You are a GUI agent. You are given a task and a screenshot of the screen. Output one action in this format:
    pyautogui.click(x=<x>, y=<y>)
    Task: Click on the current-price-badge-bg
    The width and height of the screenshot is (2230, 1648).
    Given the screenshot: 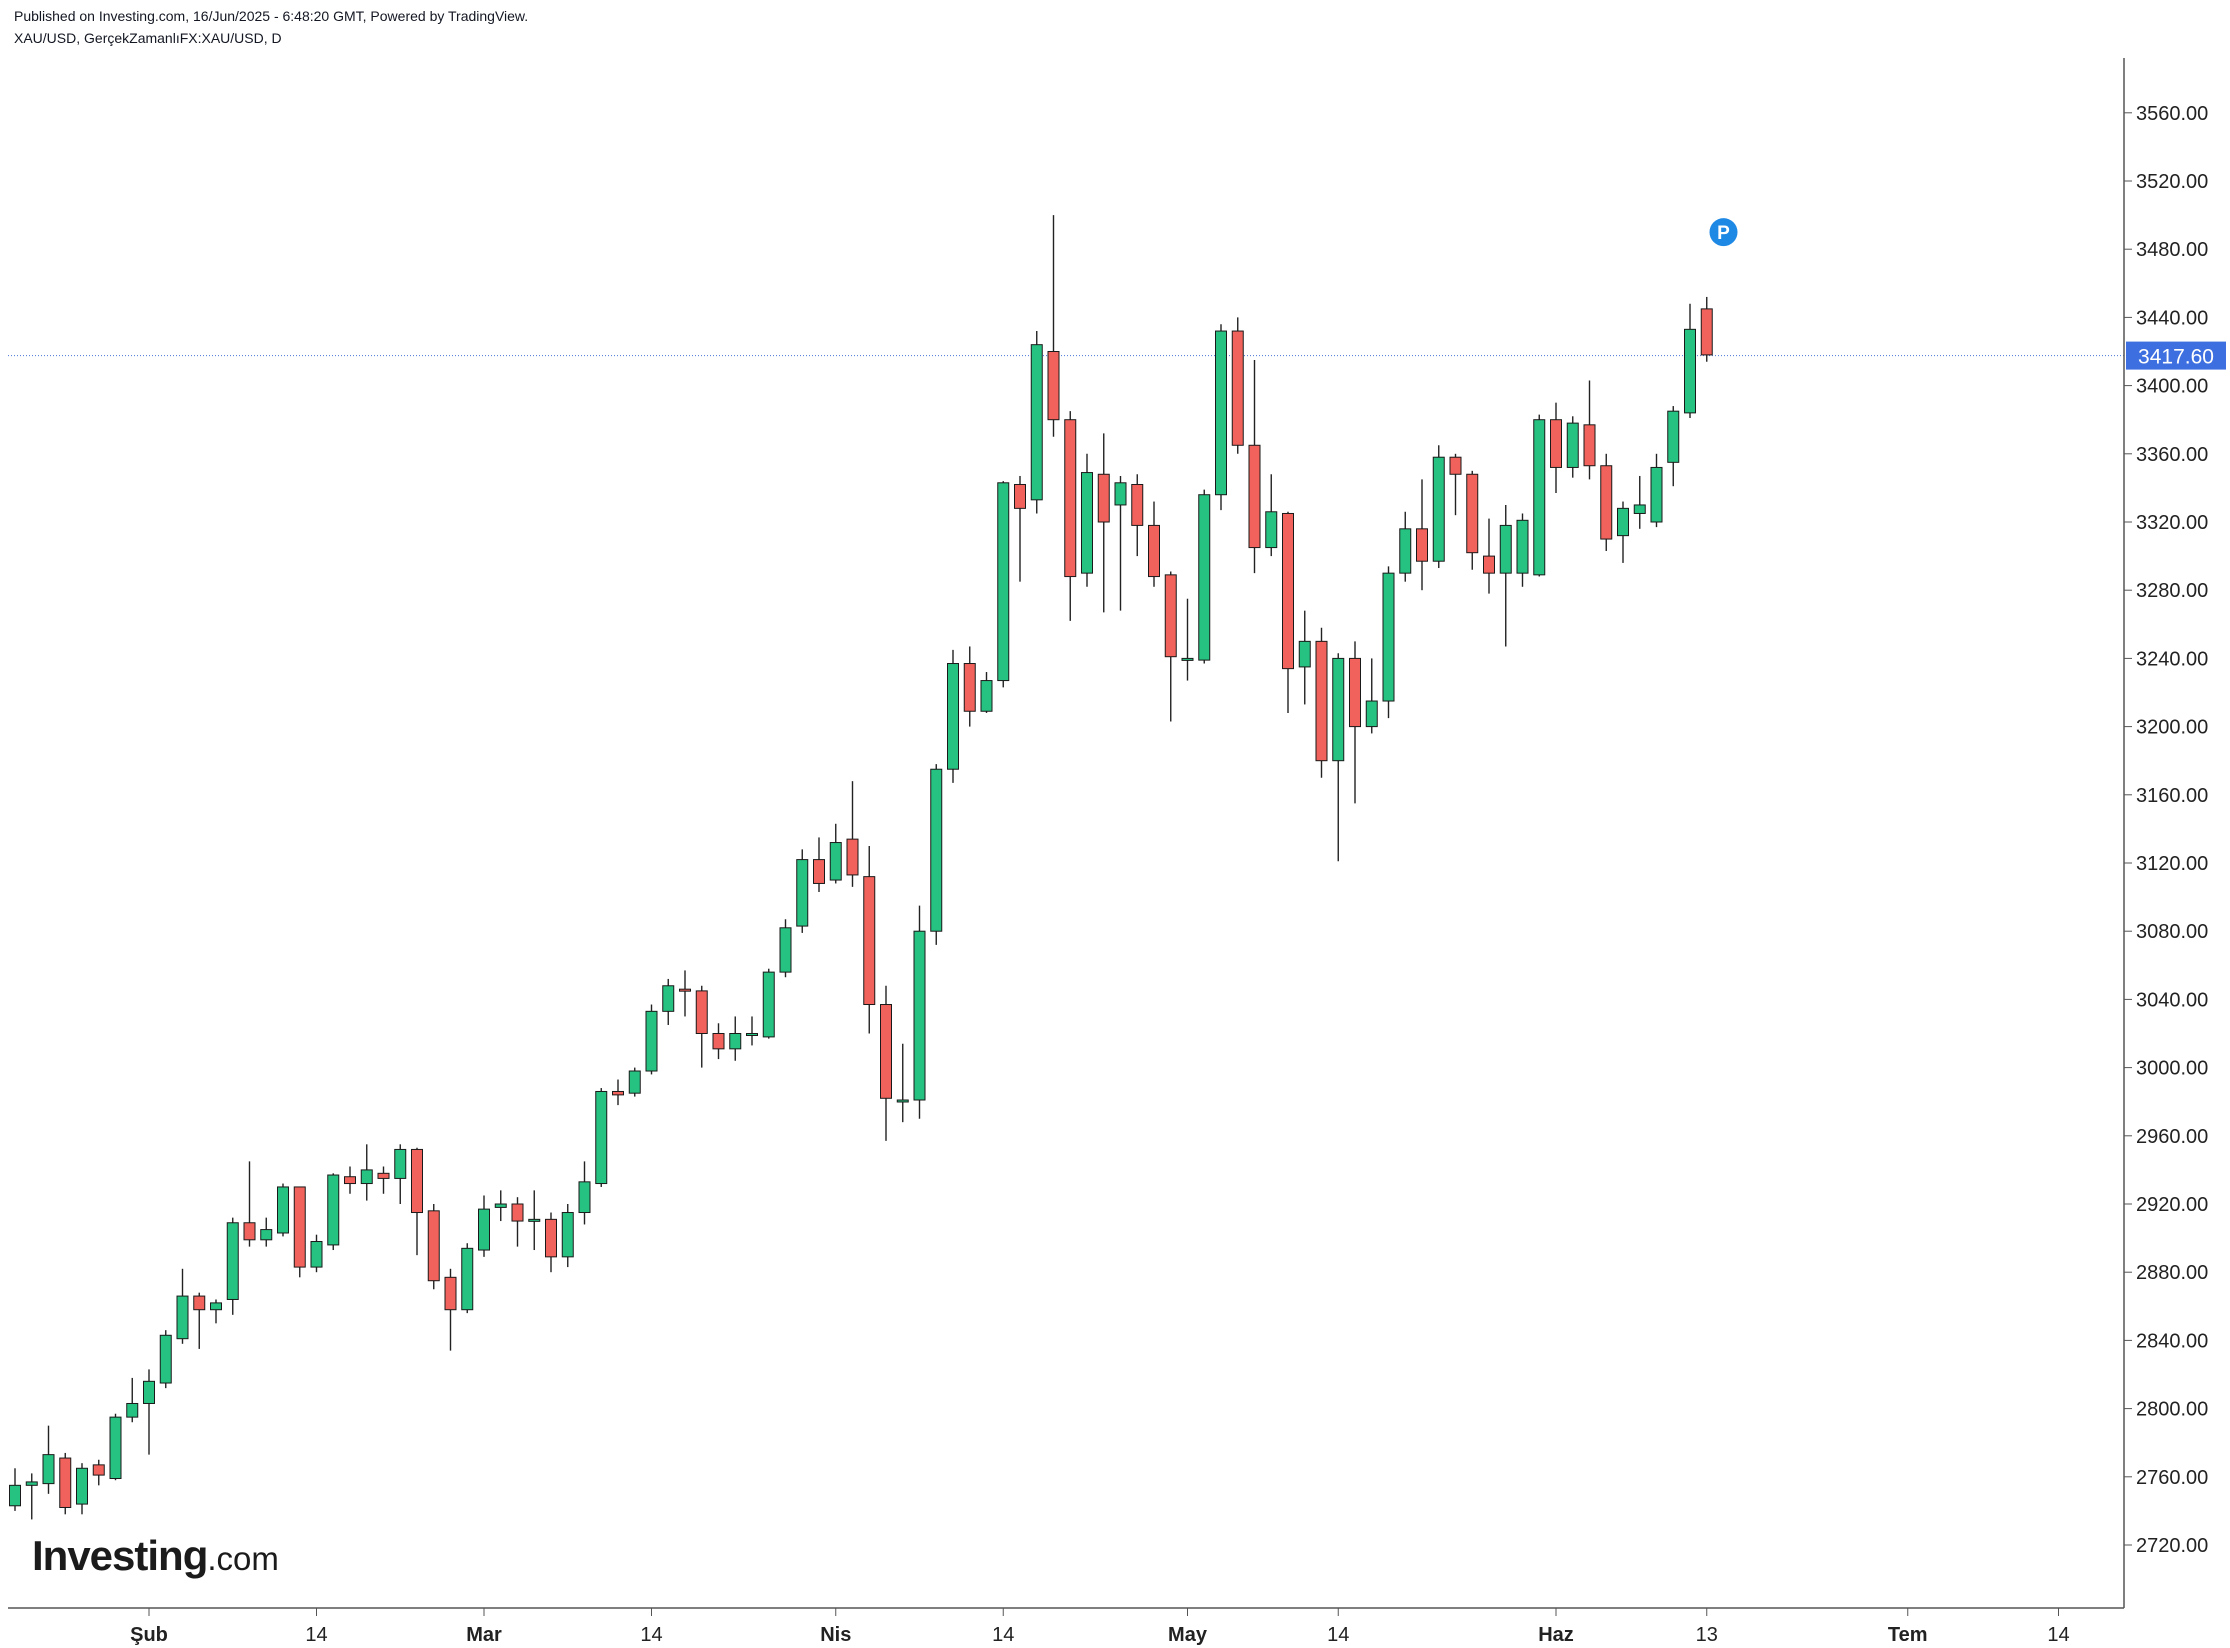 What is the action you would take?
    pyautogui.click(x=2176, y=355)
    